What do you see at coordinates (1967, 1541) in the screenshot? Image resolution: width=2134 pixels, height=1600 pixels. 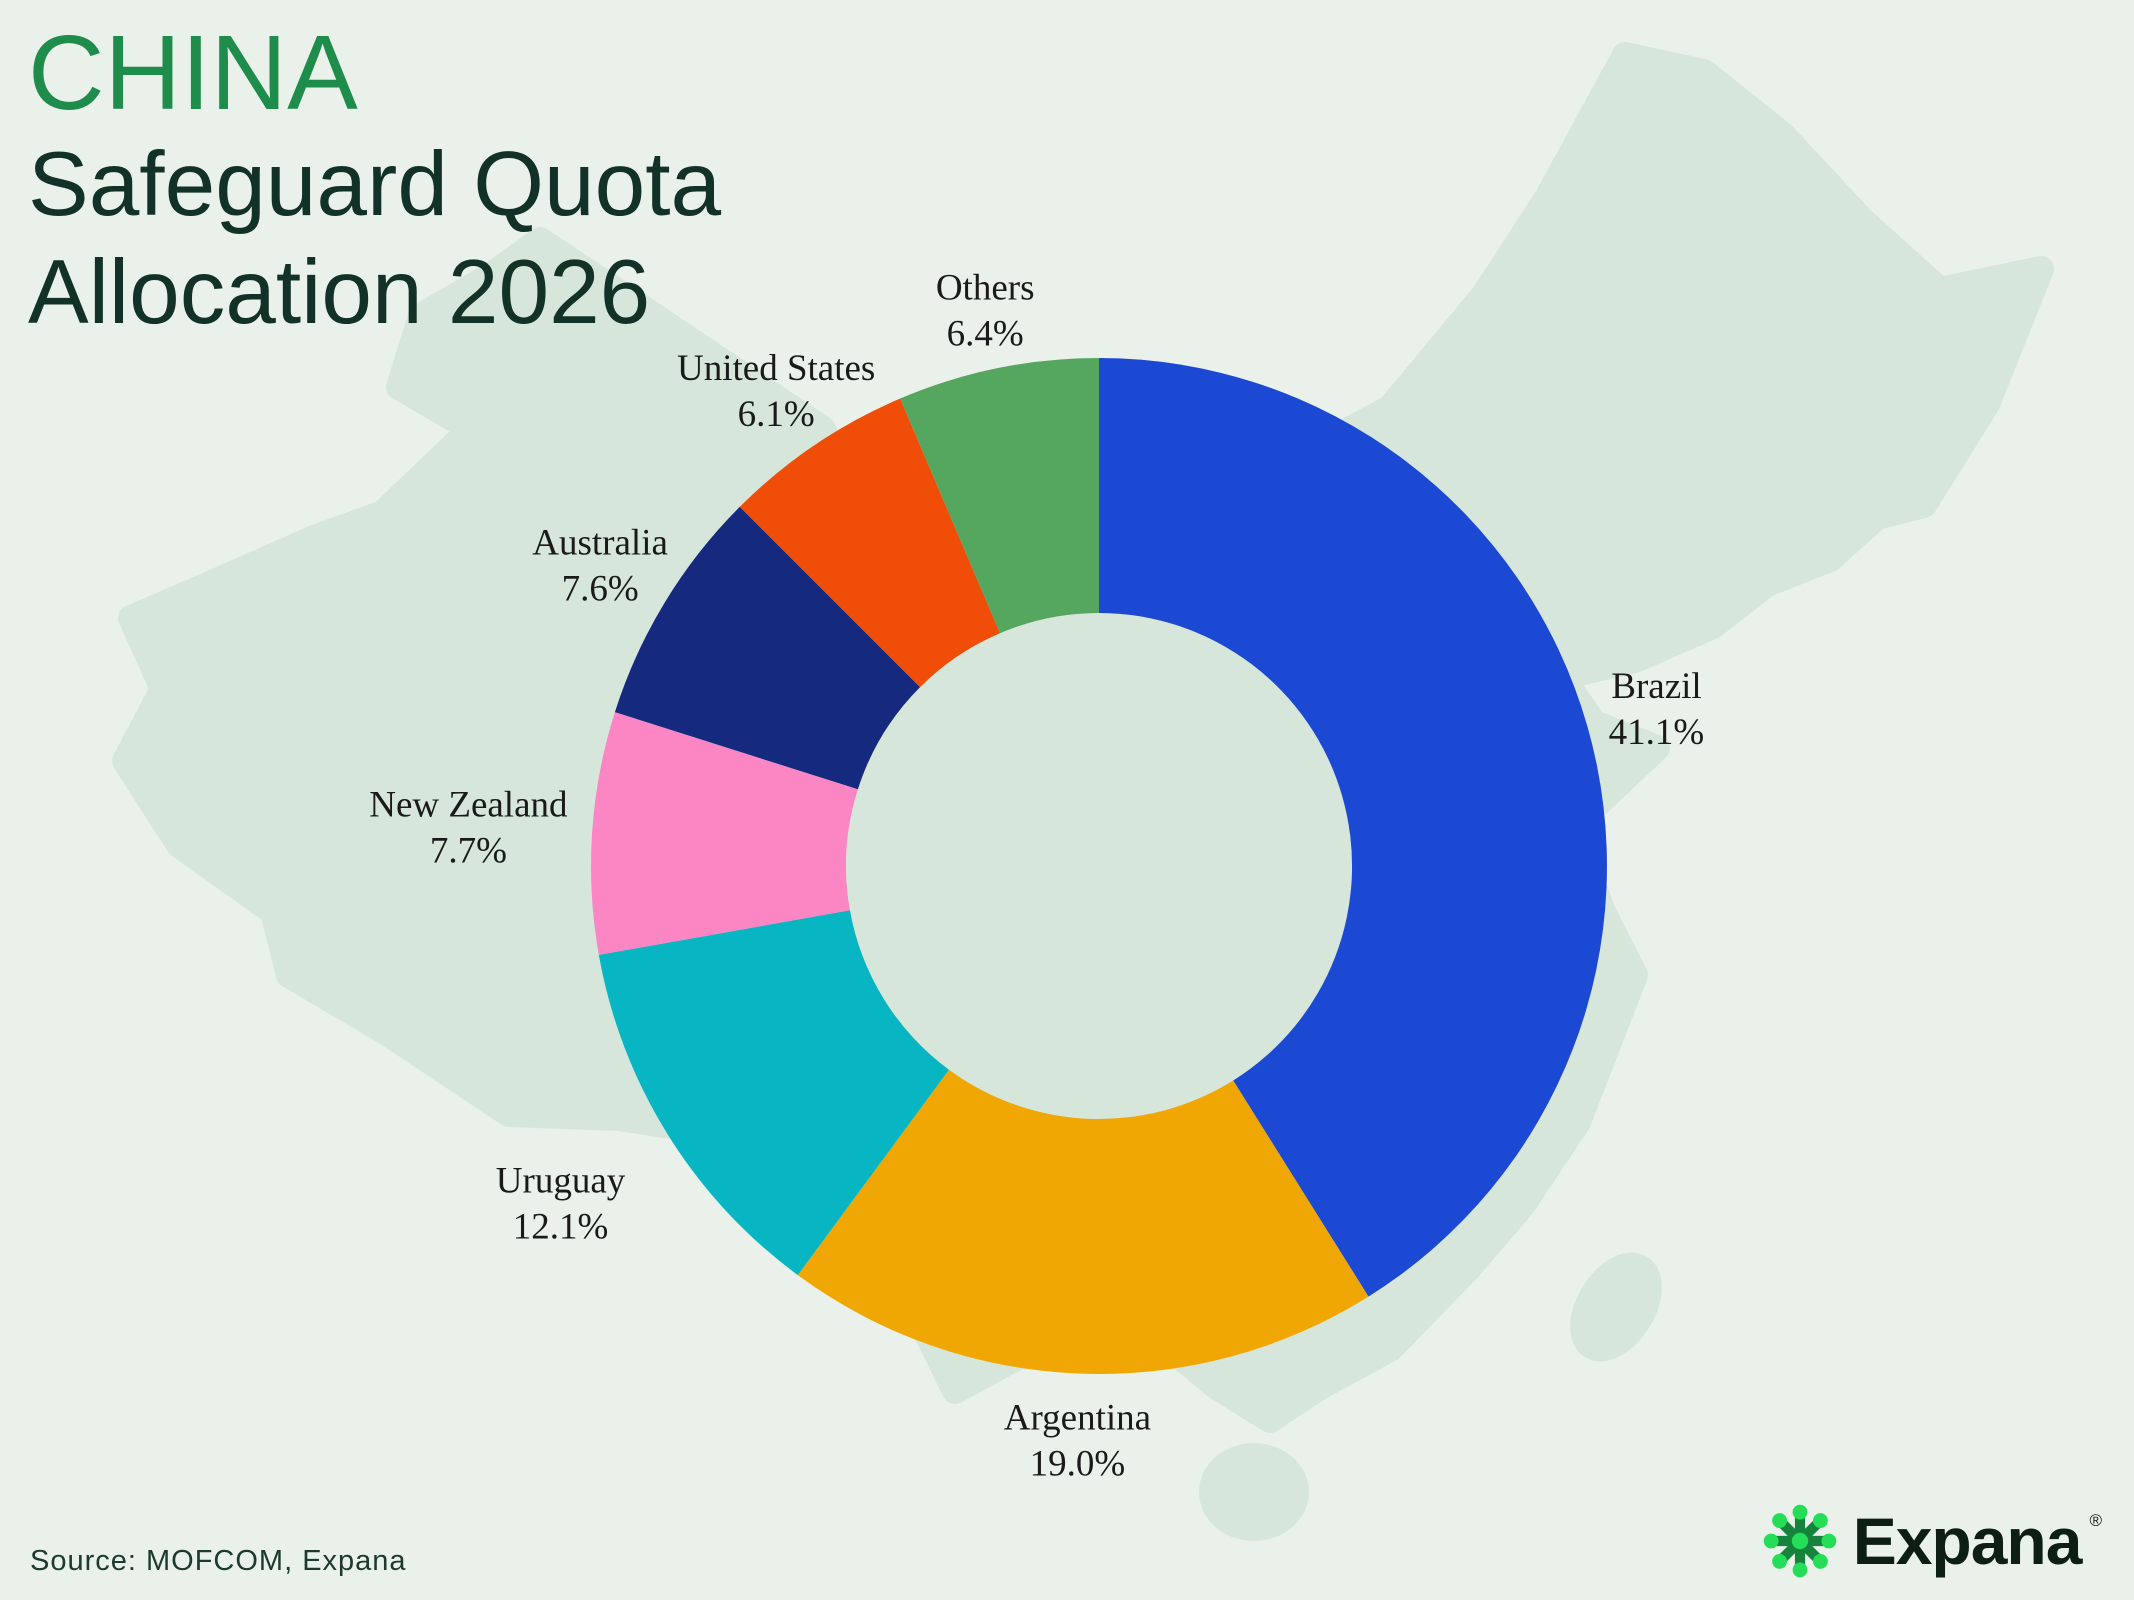 I see `expana-wordmark: Expana` at bounding box center [1967, 1541].